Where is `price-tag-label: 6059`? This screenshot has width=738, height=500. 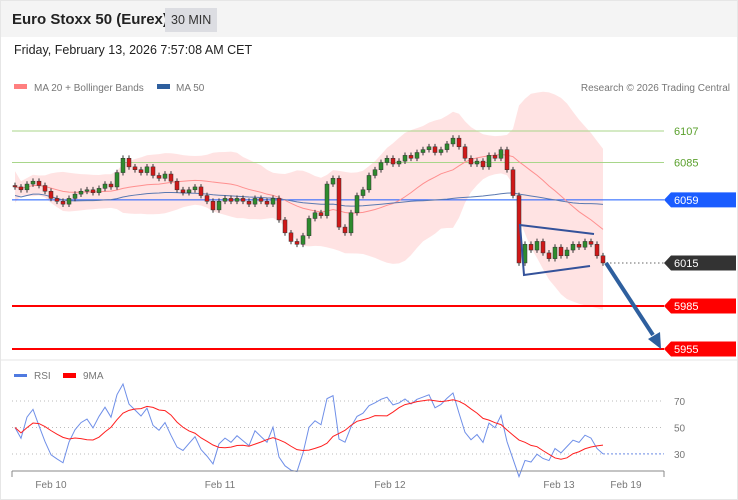
price-tag-label: 6059 is located at coordinates (686, 201).